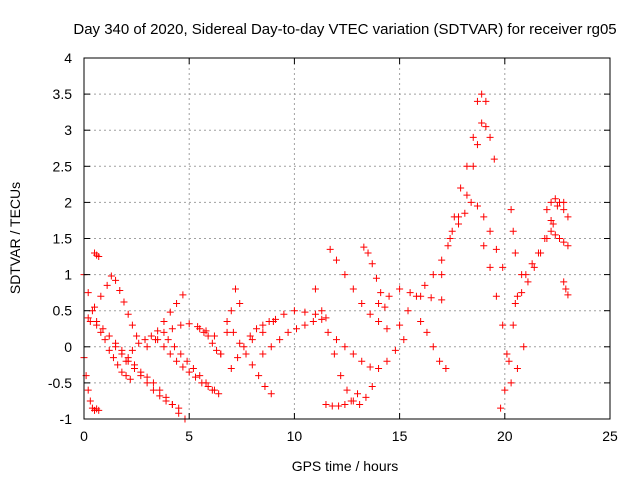 The width and height of the screenshot is (640, 480). I want to click on data-series-arc-o, so click(289, 325).